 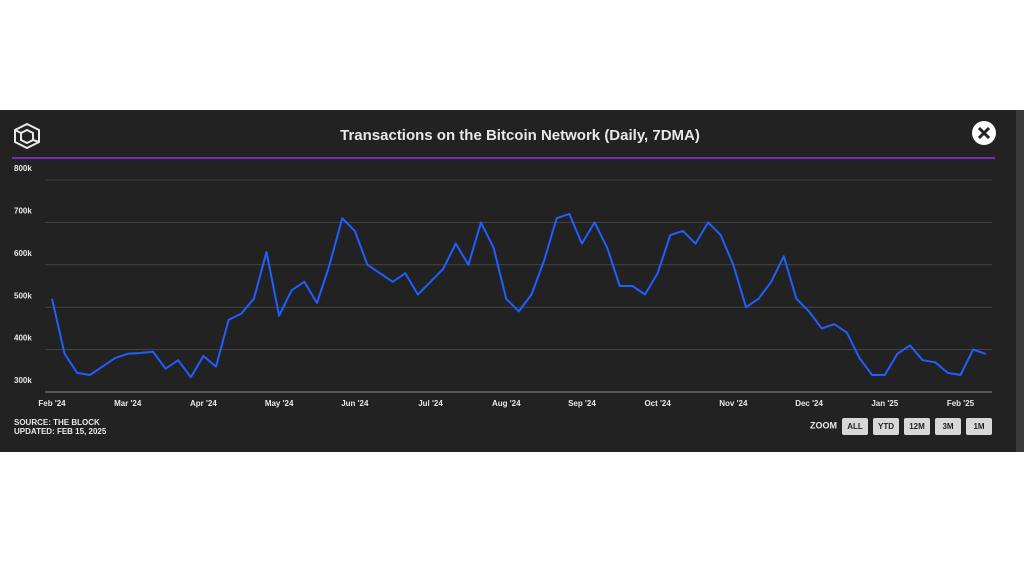 What do you see at coordinates (128, 403) in the screenshot?
I see `x-tick-label: Mar '24` at bounding box center [128, 403].